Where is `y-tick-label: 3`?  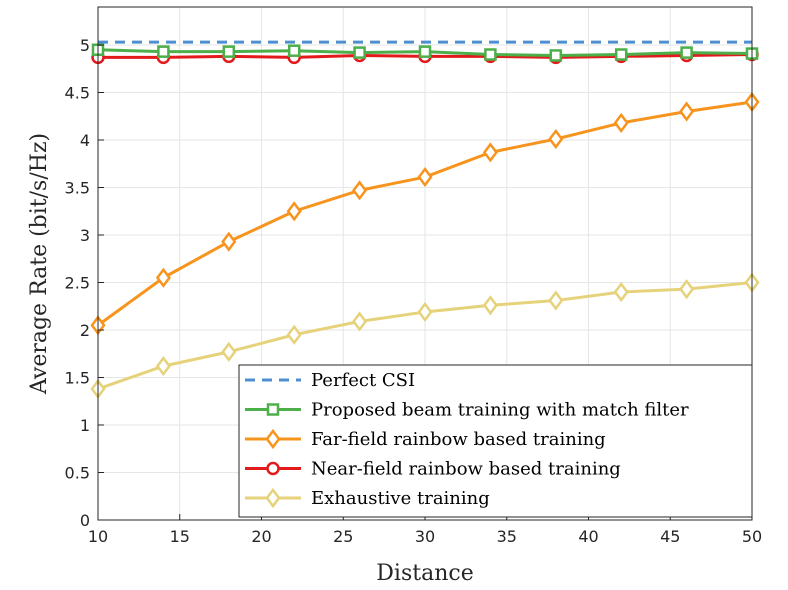 y-tick-label: 3 is located at coordinates (85, 235).